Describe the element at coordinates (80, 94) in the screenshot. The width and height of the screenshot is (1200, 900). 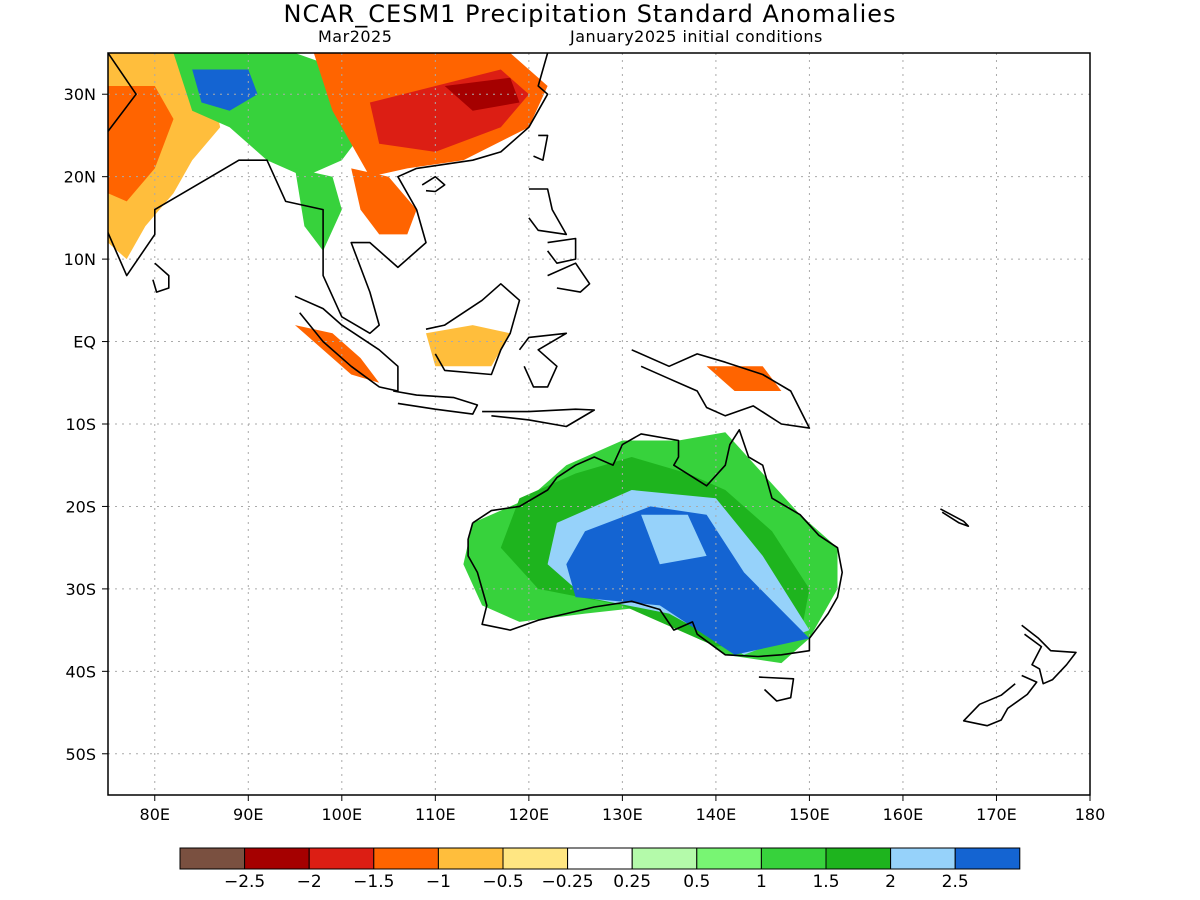
I see `lat-tick-label: 30N` at that location.